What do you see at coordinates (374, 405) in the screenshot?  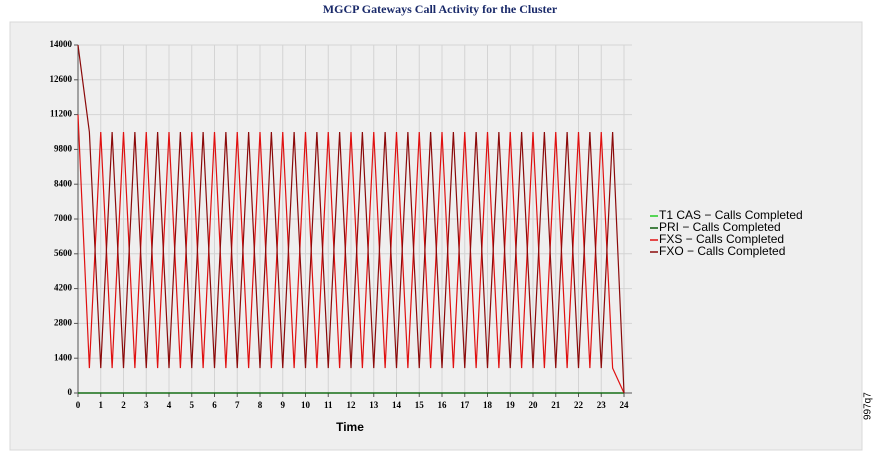 I see `x-tick-label: 13` at bounding box center [374, 405].